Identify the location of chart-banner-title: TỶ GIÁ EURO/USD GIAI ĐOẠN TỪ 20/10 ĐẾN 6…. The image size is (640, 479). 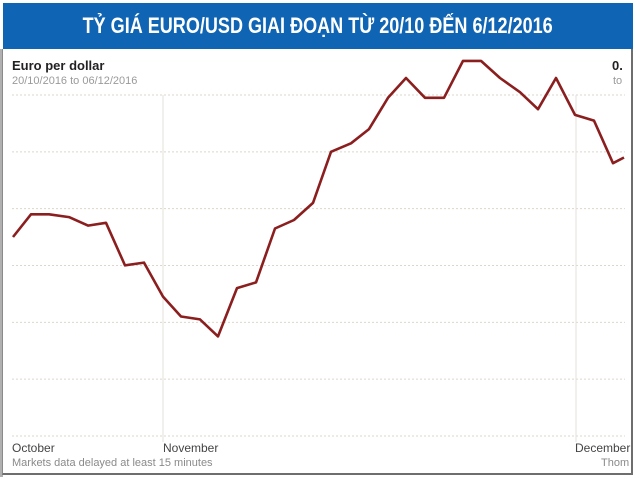
(318, 26).